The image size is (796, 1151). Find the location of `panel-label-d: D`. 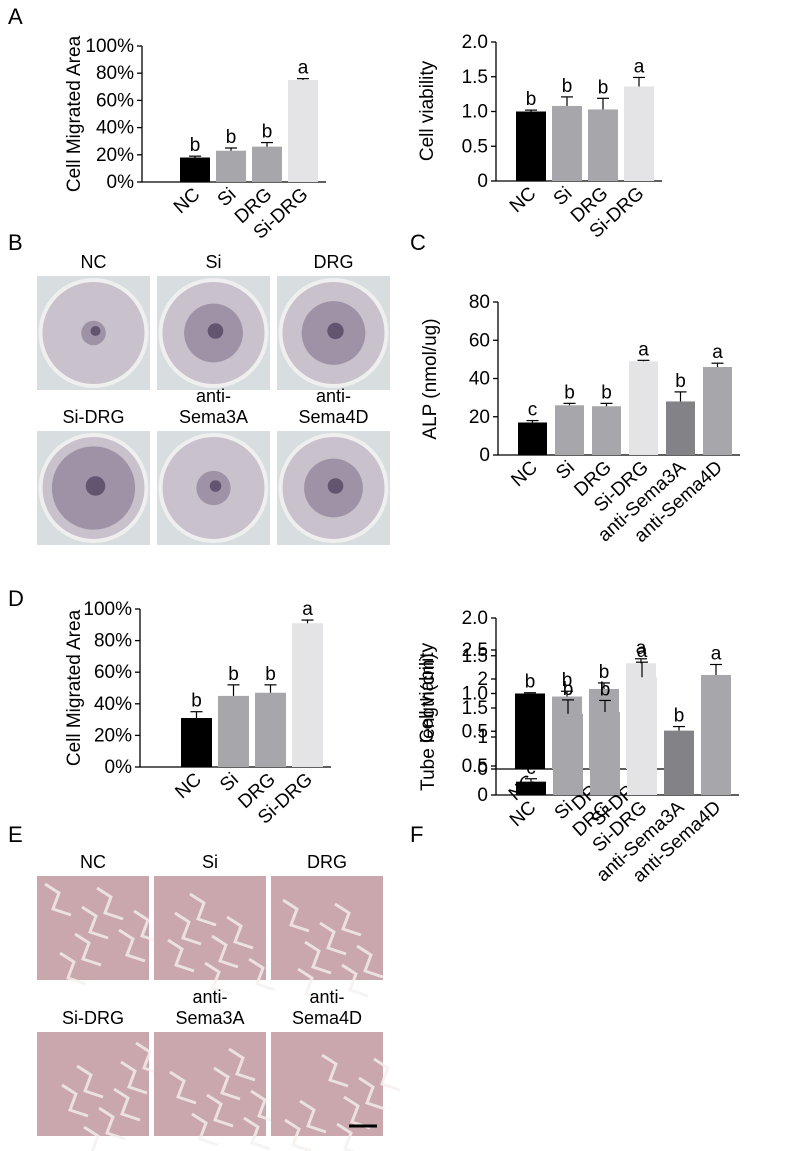

panel-label-d: D is located at coordinates (16, 598).